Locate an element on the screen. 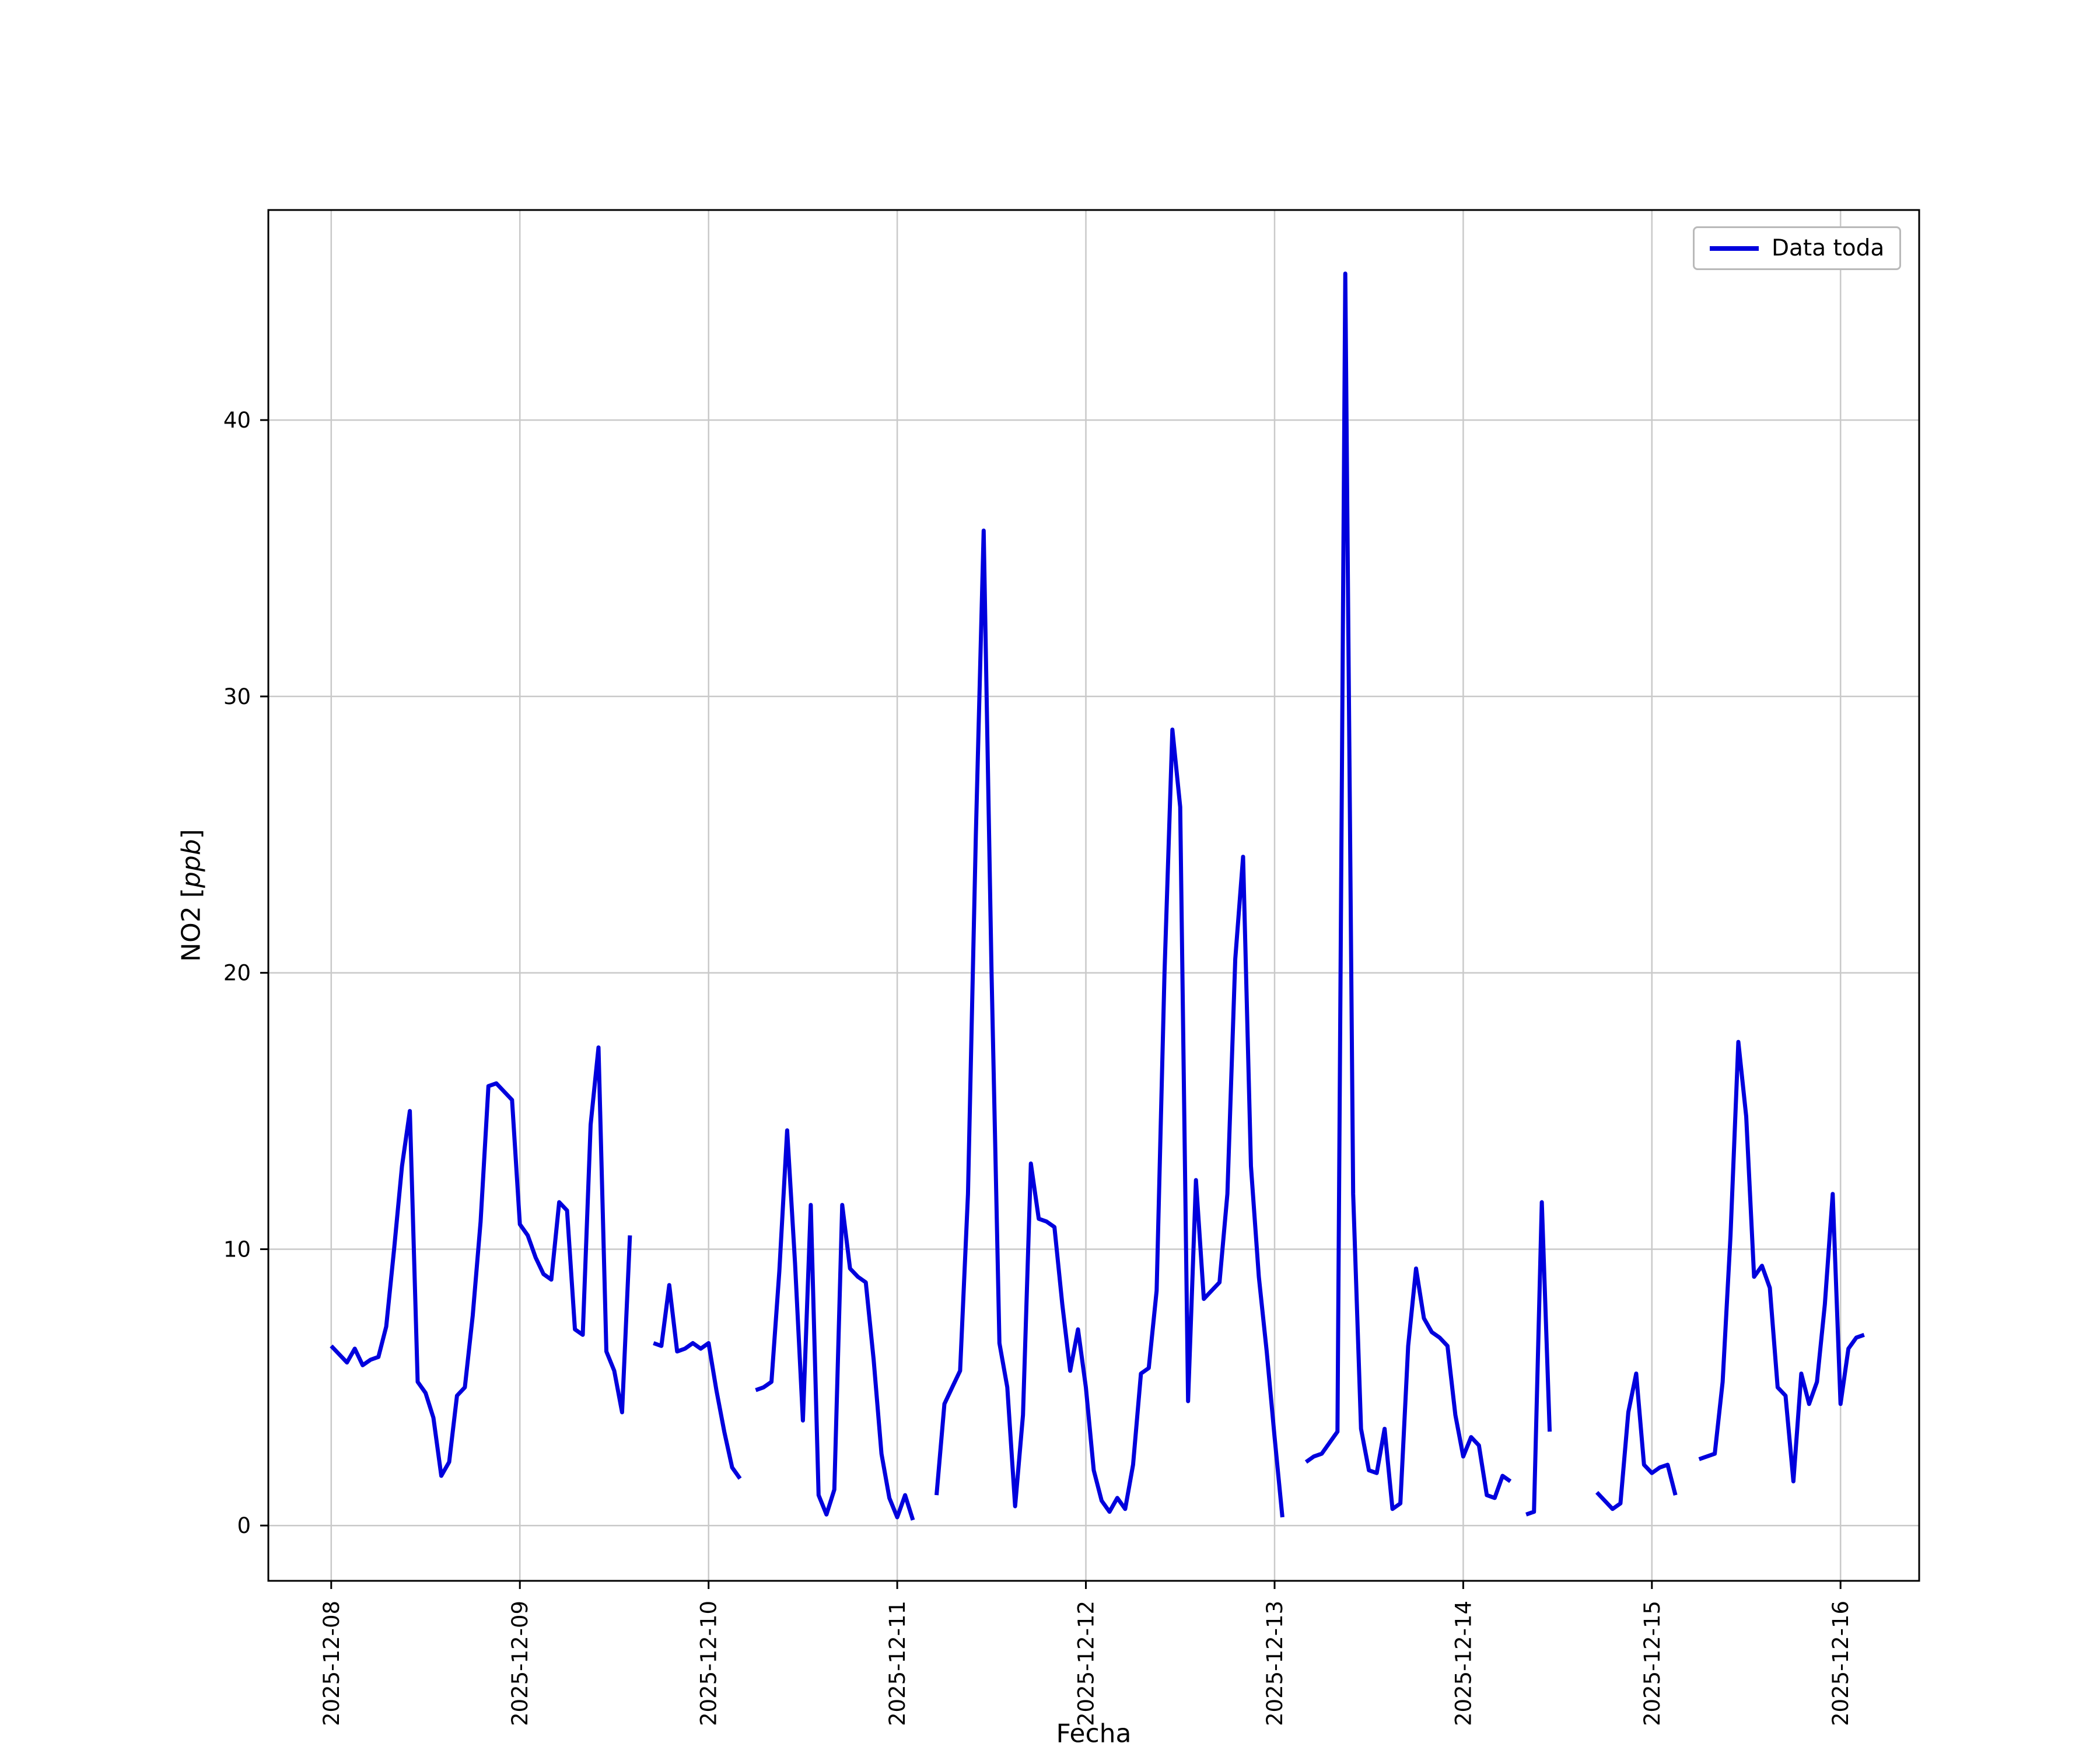 The width and height of the screenshot is (2100, 1750). y-axis-label: NO2 [ppb] is located at coordinates (191, 895).